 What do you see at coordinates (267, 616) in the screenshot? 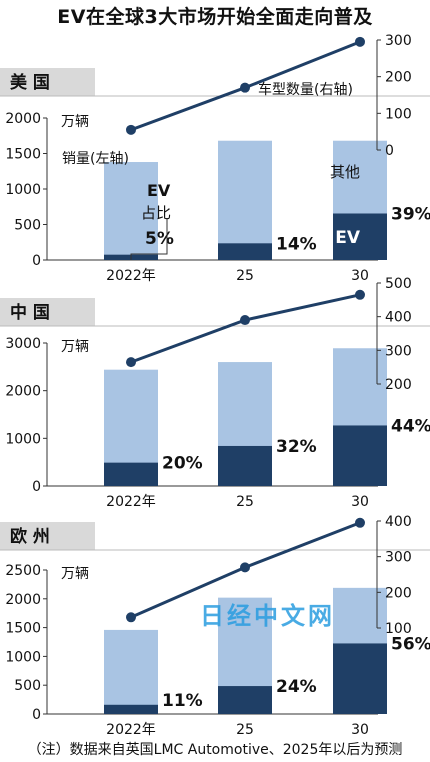
I see `watermark: 日经中文网` at bounding box center [267, 616].